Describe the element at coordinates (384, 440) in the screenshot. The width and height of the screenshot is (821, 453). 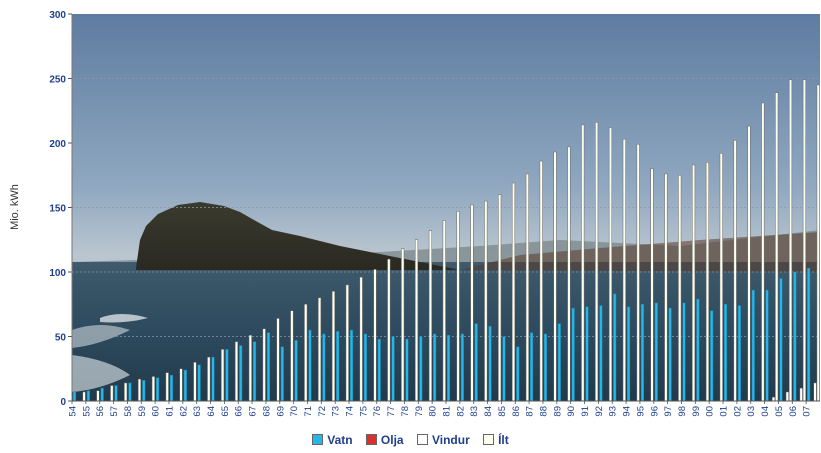
I see `legend-item-olja: Olja` at that location.